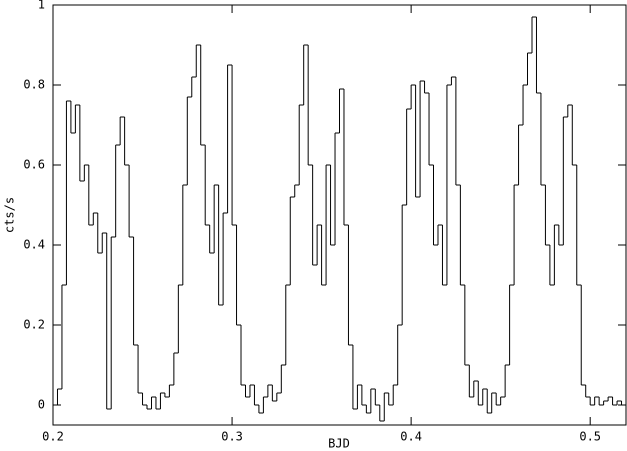 The height and width of the screenshot is (451, 627). Describe the element at coordinates (53, 437) in the screenshot. I see `x-tick-label: 0.2` at that location.